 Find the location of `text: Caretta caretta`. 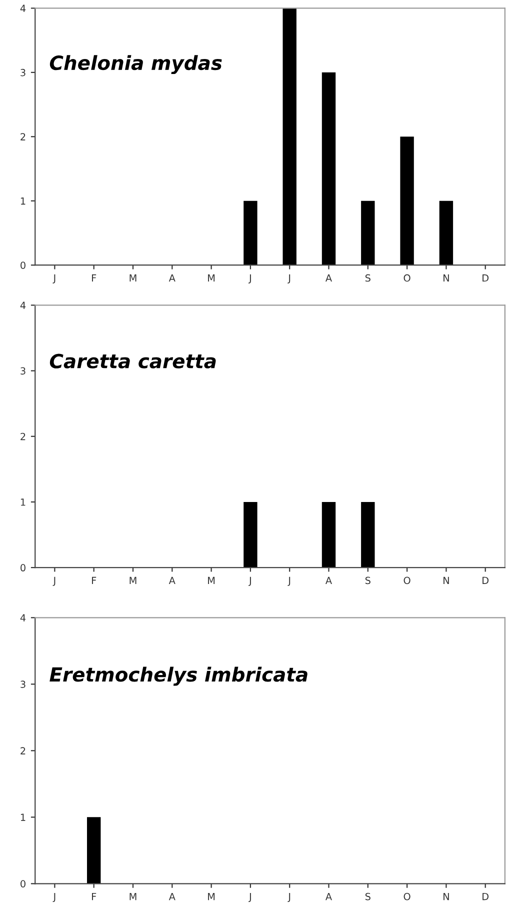

text: Caretta caretta is located at coordinates (133, 361).